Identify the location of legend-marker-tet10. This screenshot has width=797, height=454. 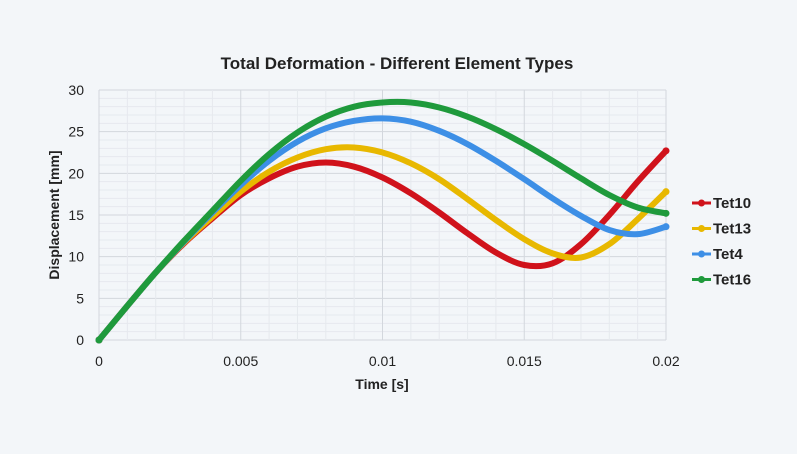
(701, 203).